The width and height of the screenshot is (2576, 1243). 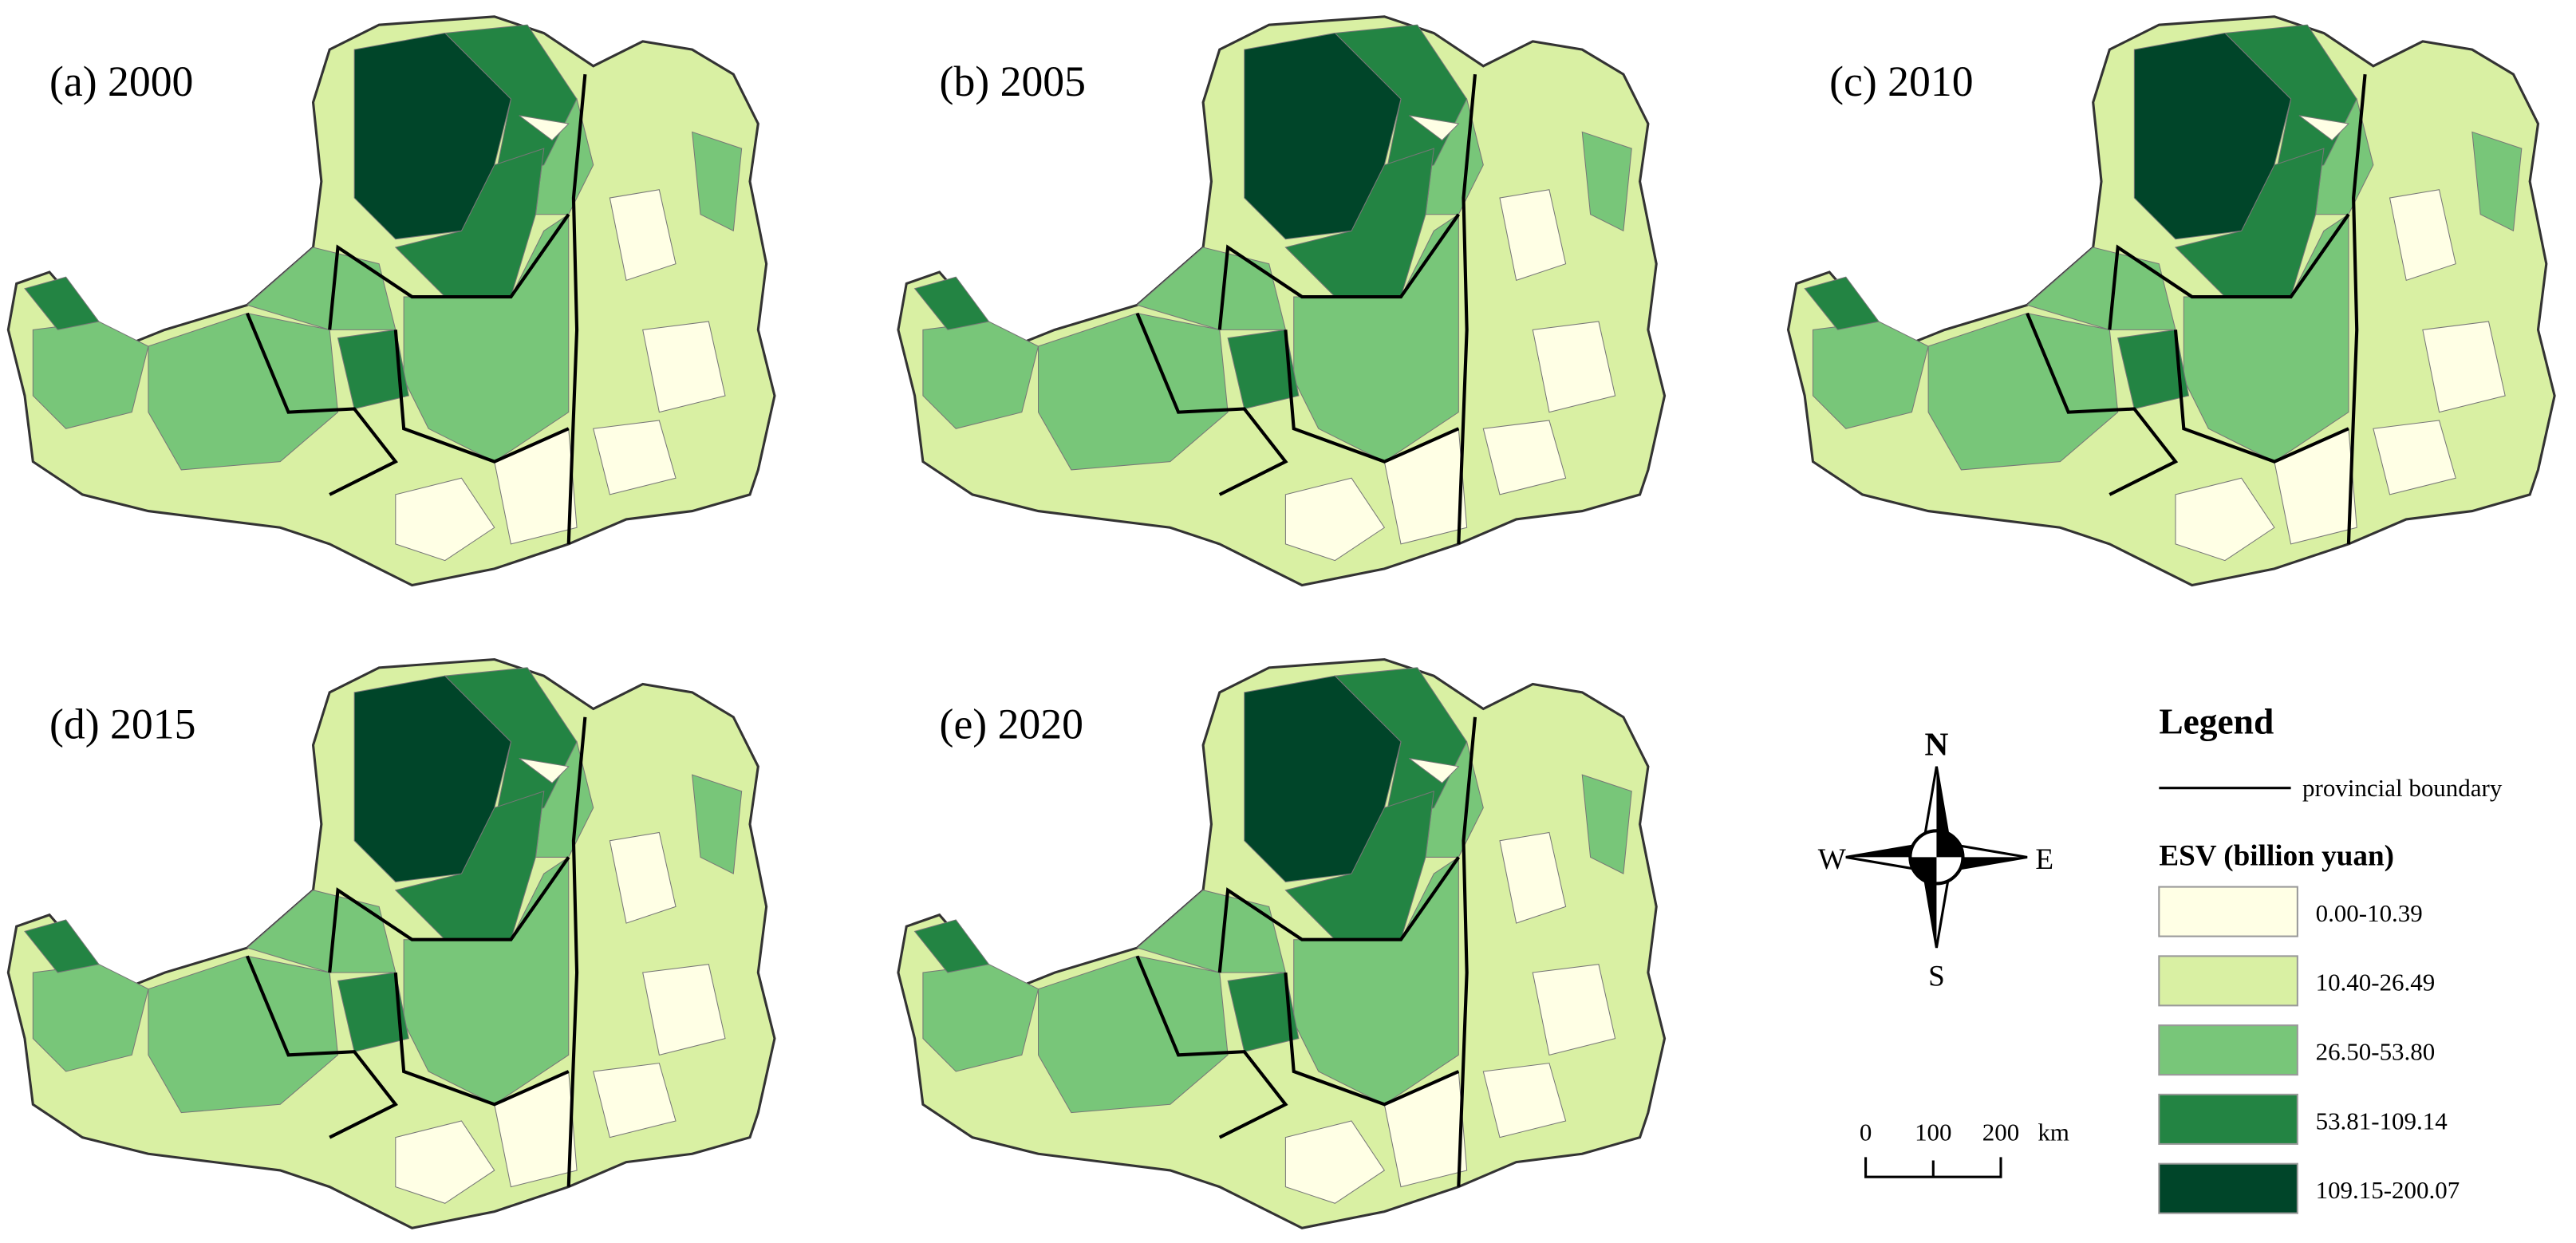 What do you see at coordinates (1012, 724) in the screenshot?
I see `panel-label: (e) 2020` at bounding box center [1012, 724].